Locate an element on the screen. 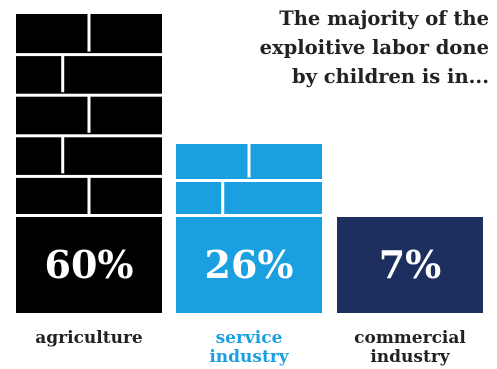 This screenshot has height=369, width=497. bar-1-seam is located at coordinates (249, 215).